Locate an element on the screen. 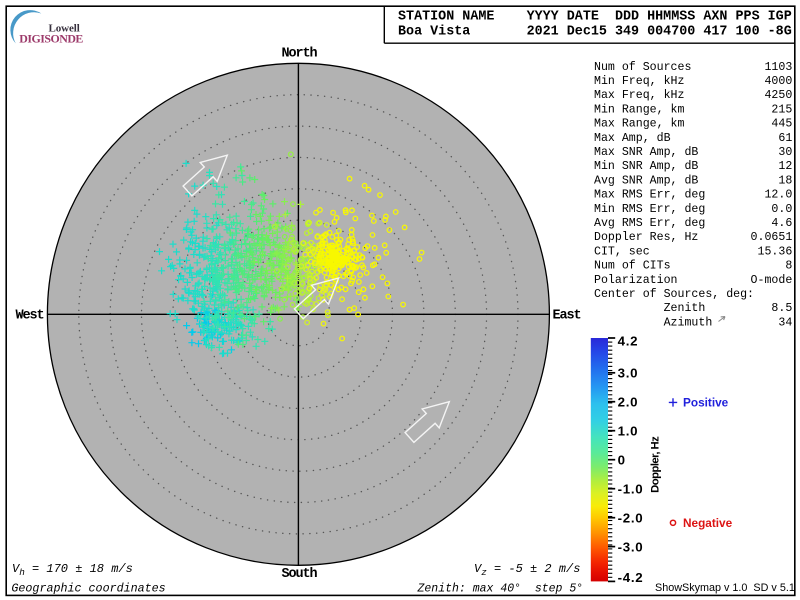  svg-text: CIT, sec is located at coordinates (622, 251).